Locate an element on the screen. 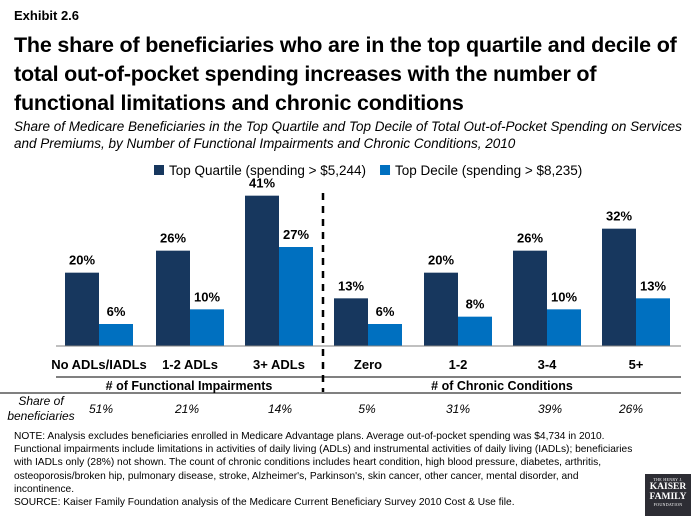  data-label-decile-7: 13% is located at coordinates (653, 285).